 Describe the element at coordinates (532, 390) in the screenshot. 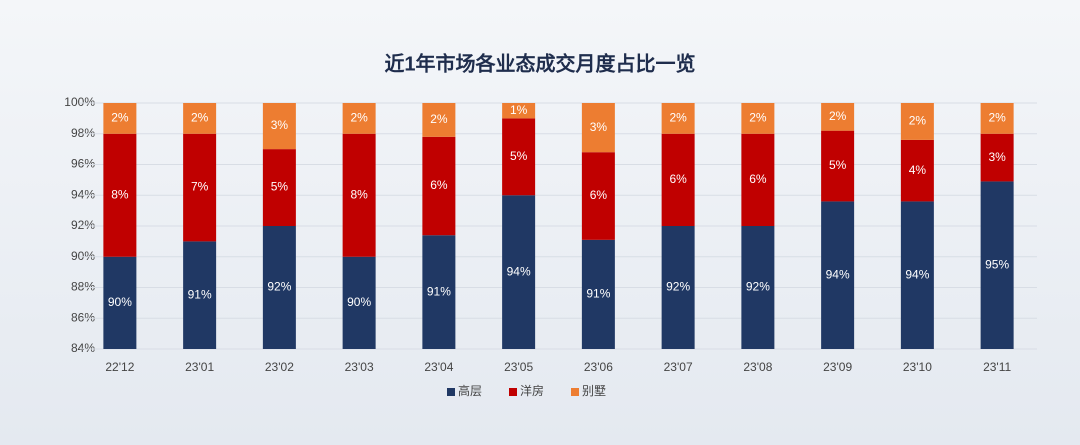

I see `legend-label: 洋房` at that location.